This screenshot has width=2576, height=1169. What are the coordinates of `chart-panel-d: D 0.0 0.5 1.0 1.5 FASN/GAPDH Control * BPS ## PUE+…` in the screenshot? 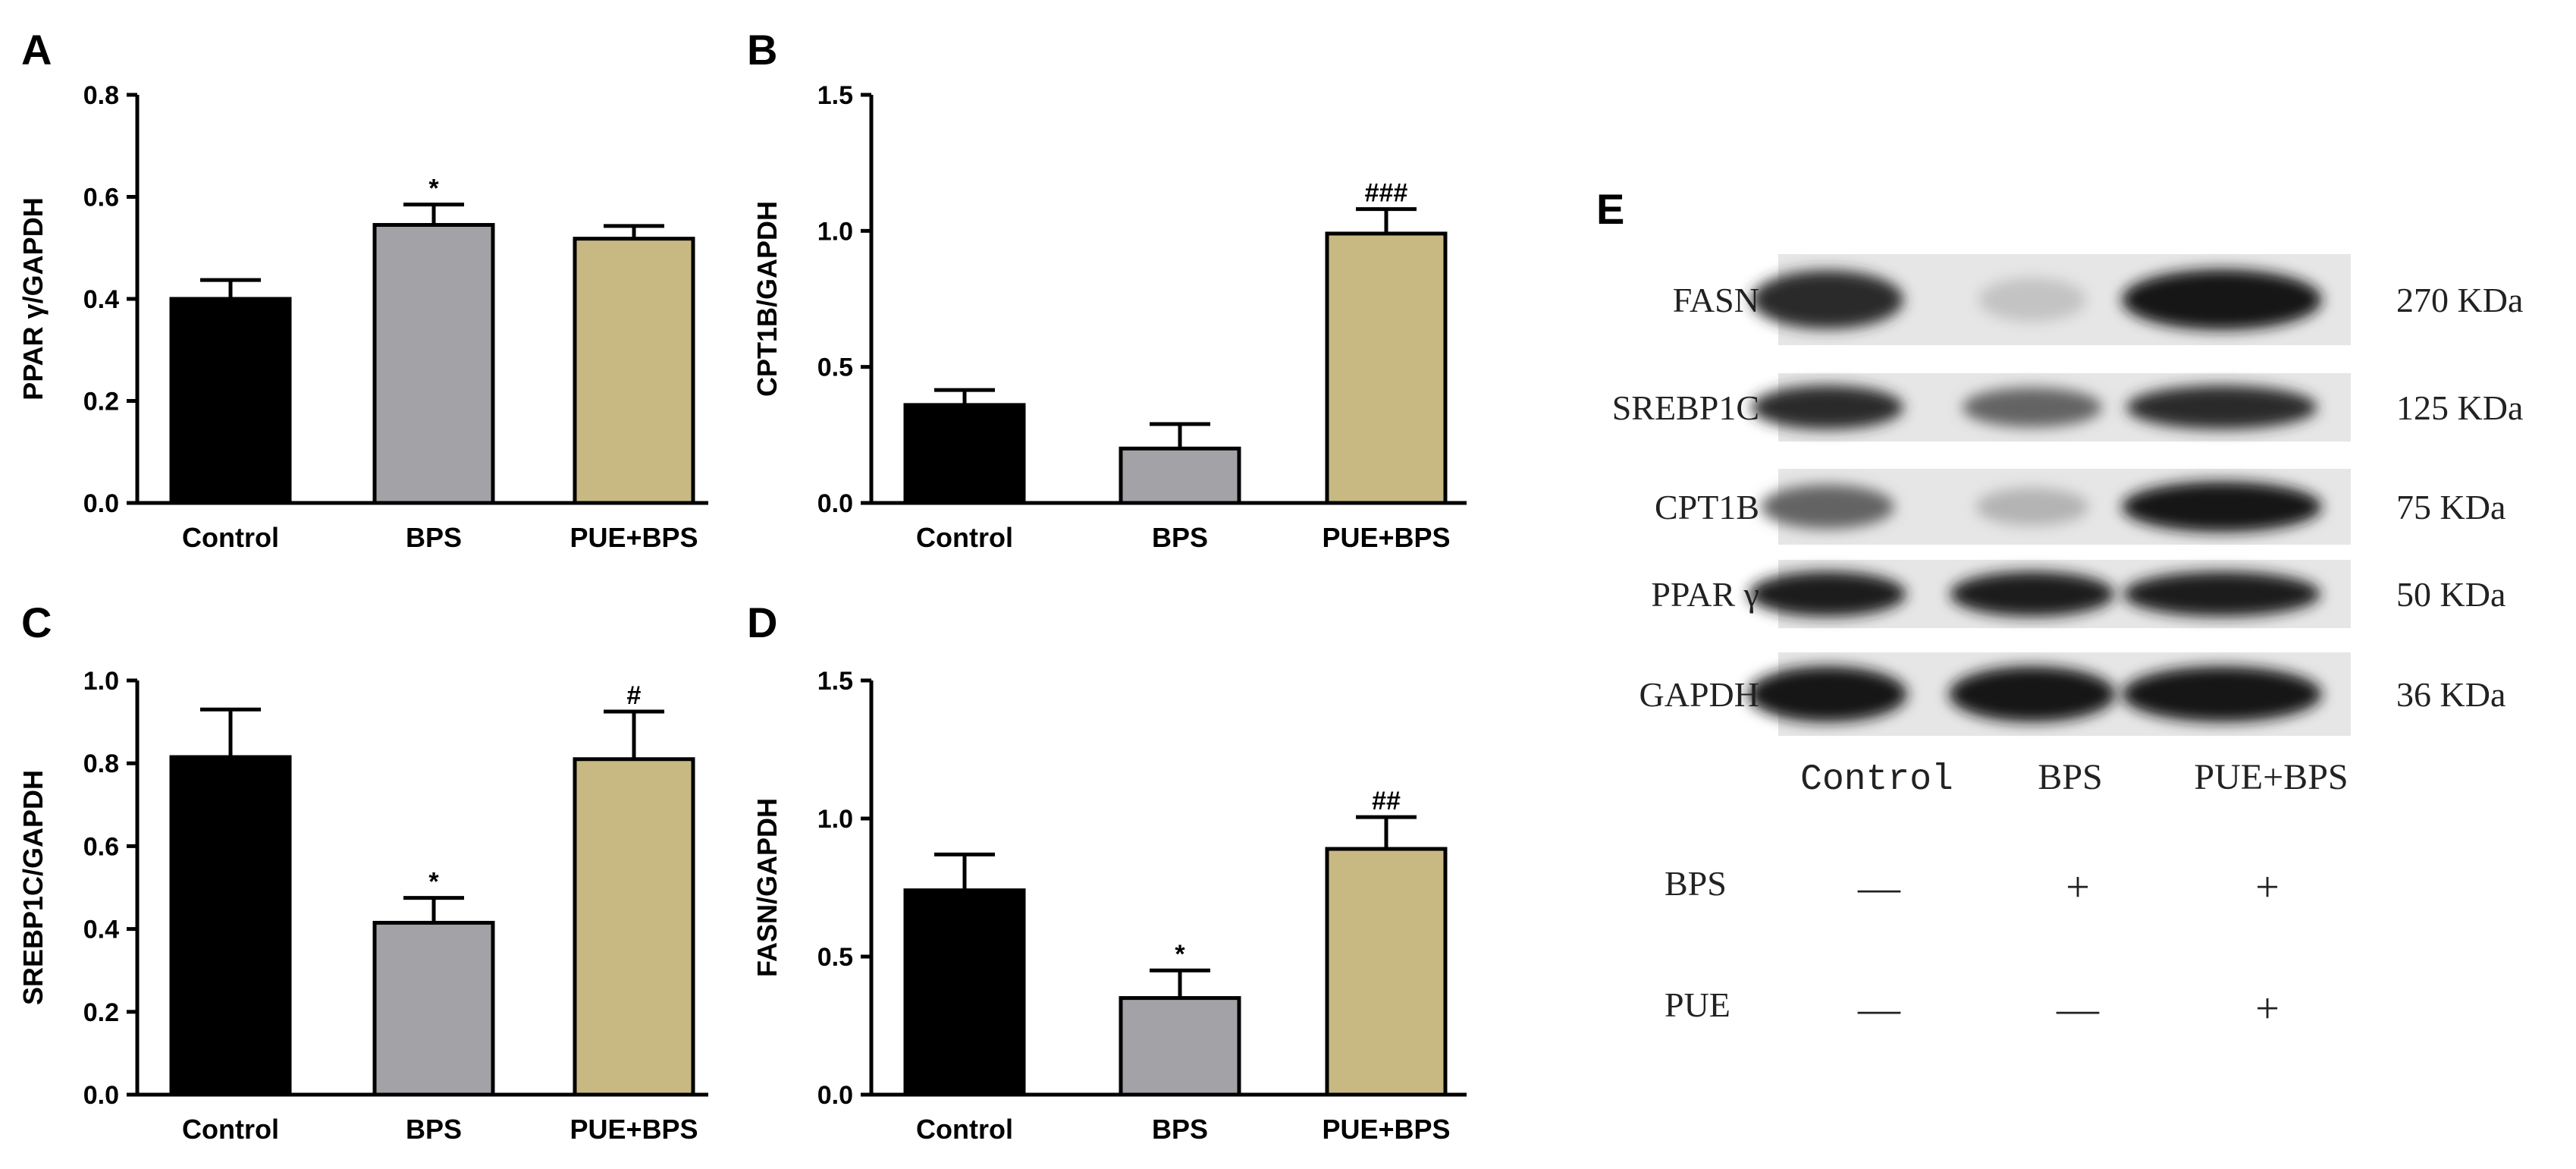 It's located at (1107, 872).